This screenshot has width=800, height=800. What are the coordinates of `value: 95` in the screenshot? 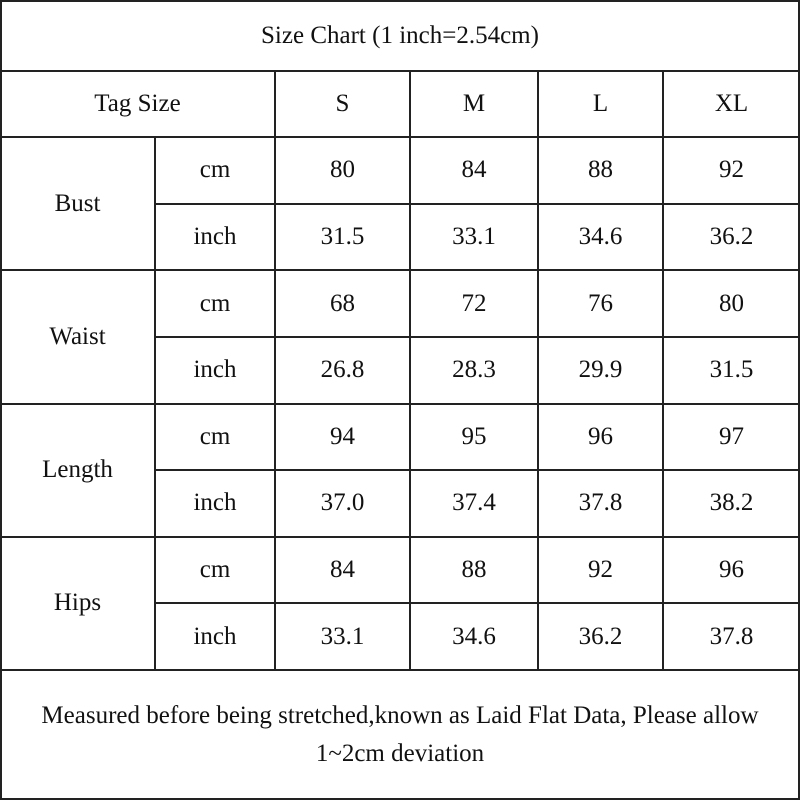 It's located at (474, 436).